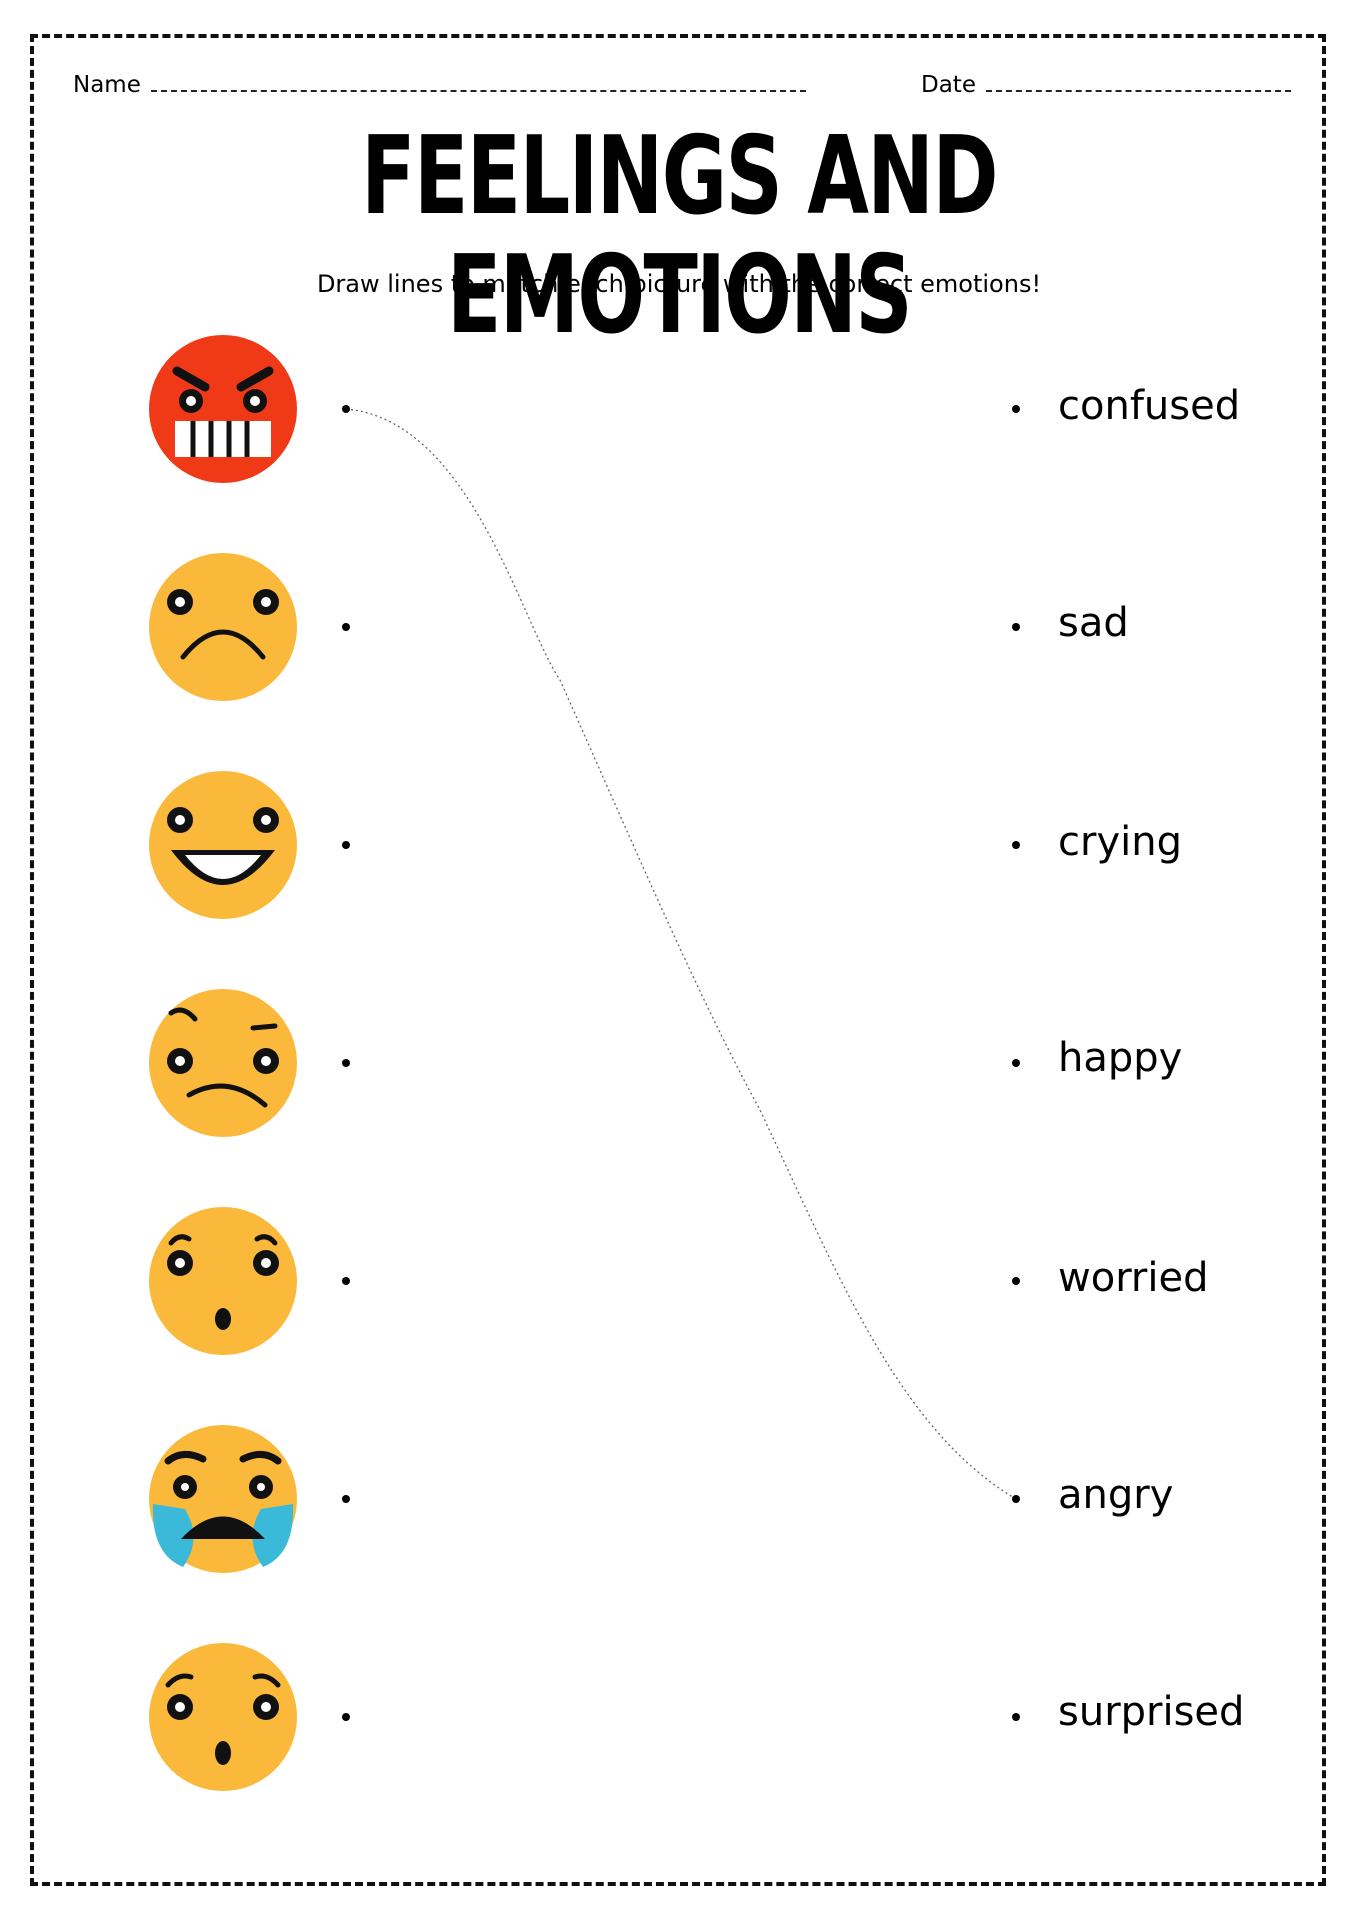 Image resolution: width=1358 pixels, height=1920 pixels. What do you see at coordinates (948, 85) in the screenshot?
I see `date-label: Date` at bounding box center [948, 85].